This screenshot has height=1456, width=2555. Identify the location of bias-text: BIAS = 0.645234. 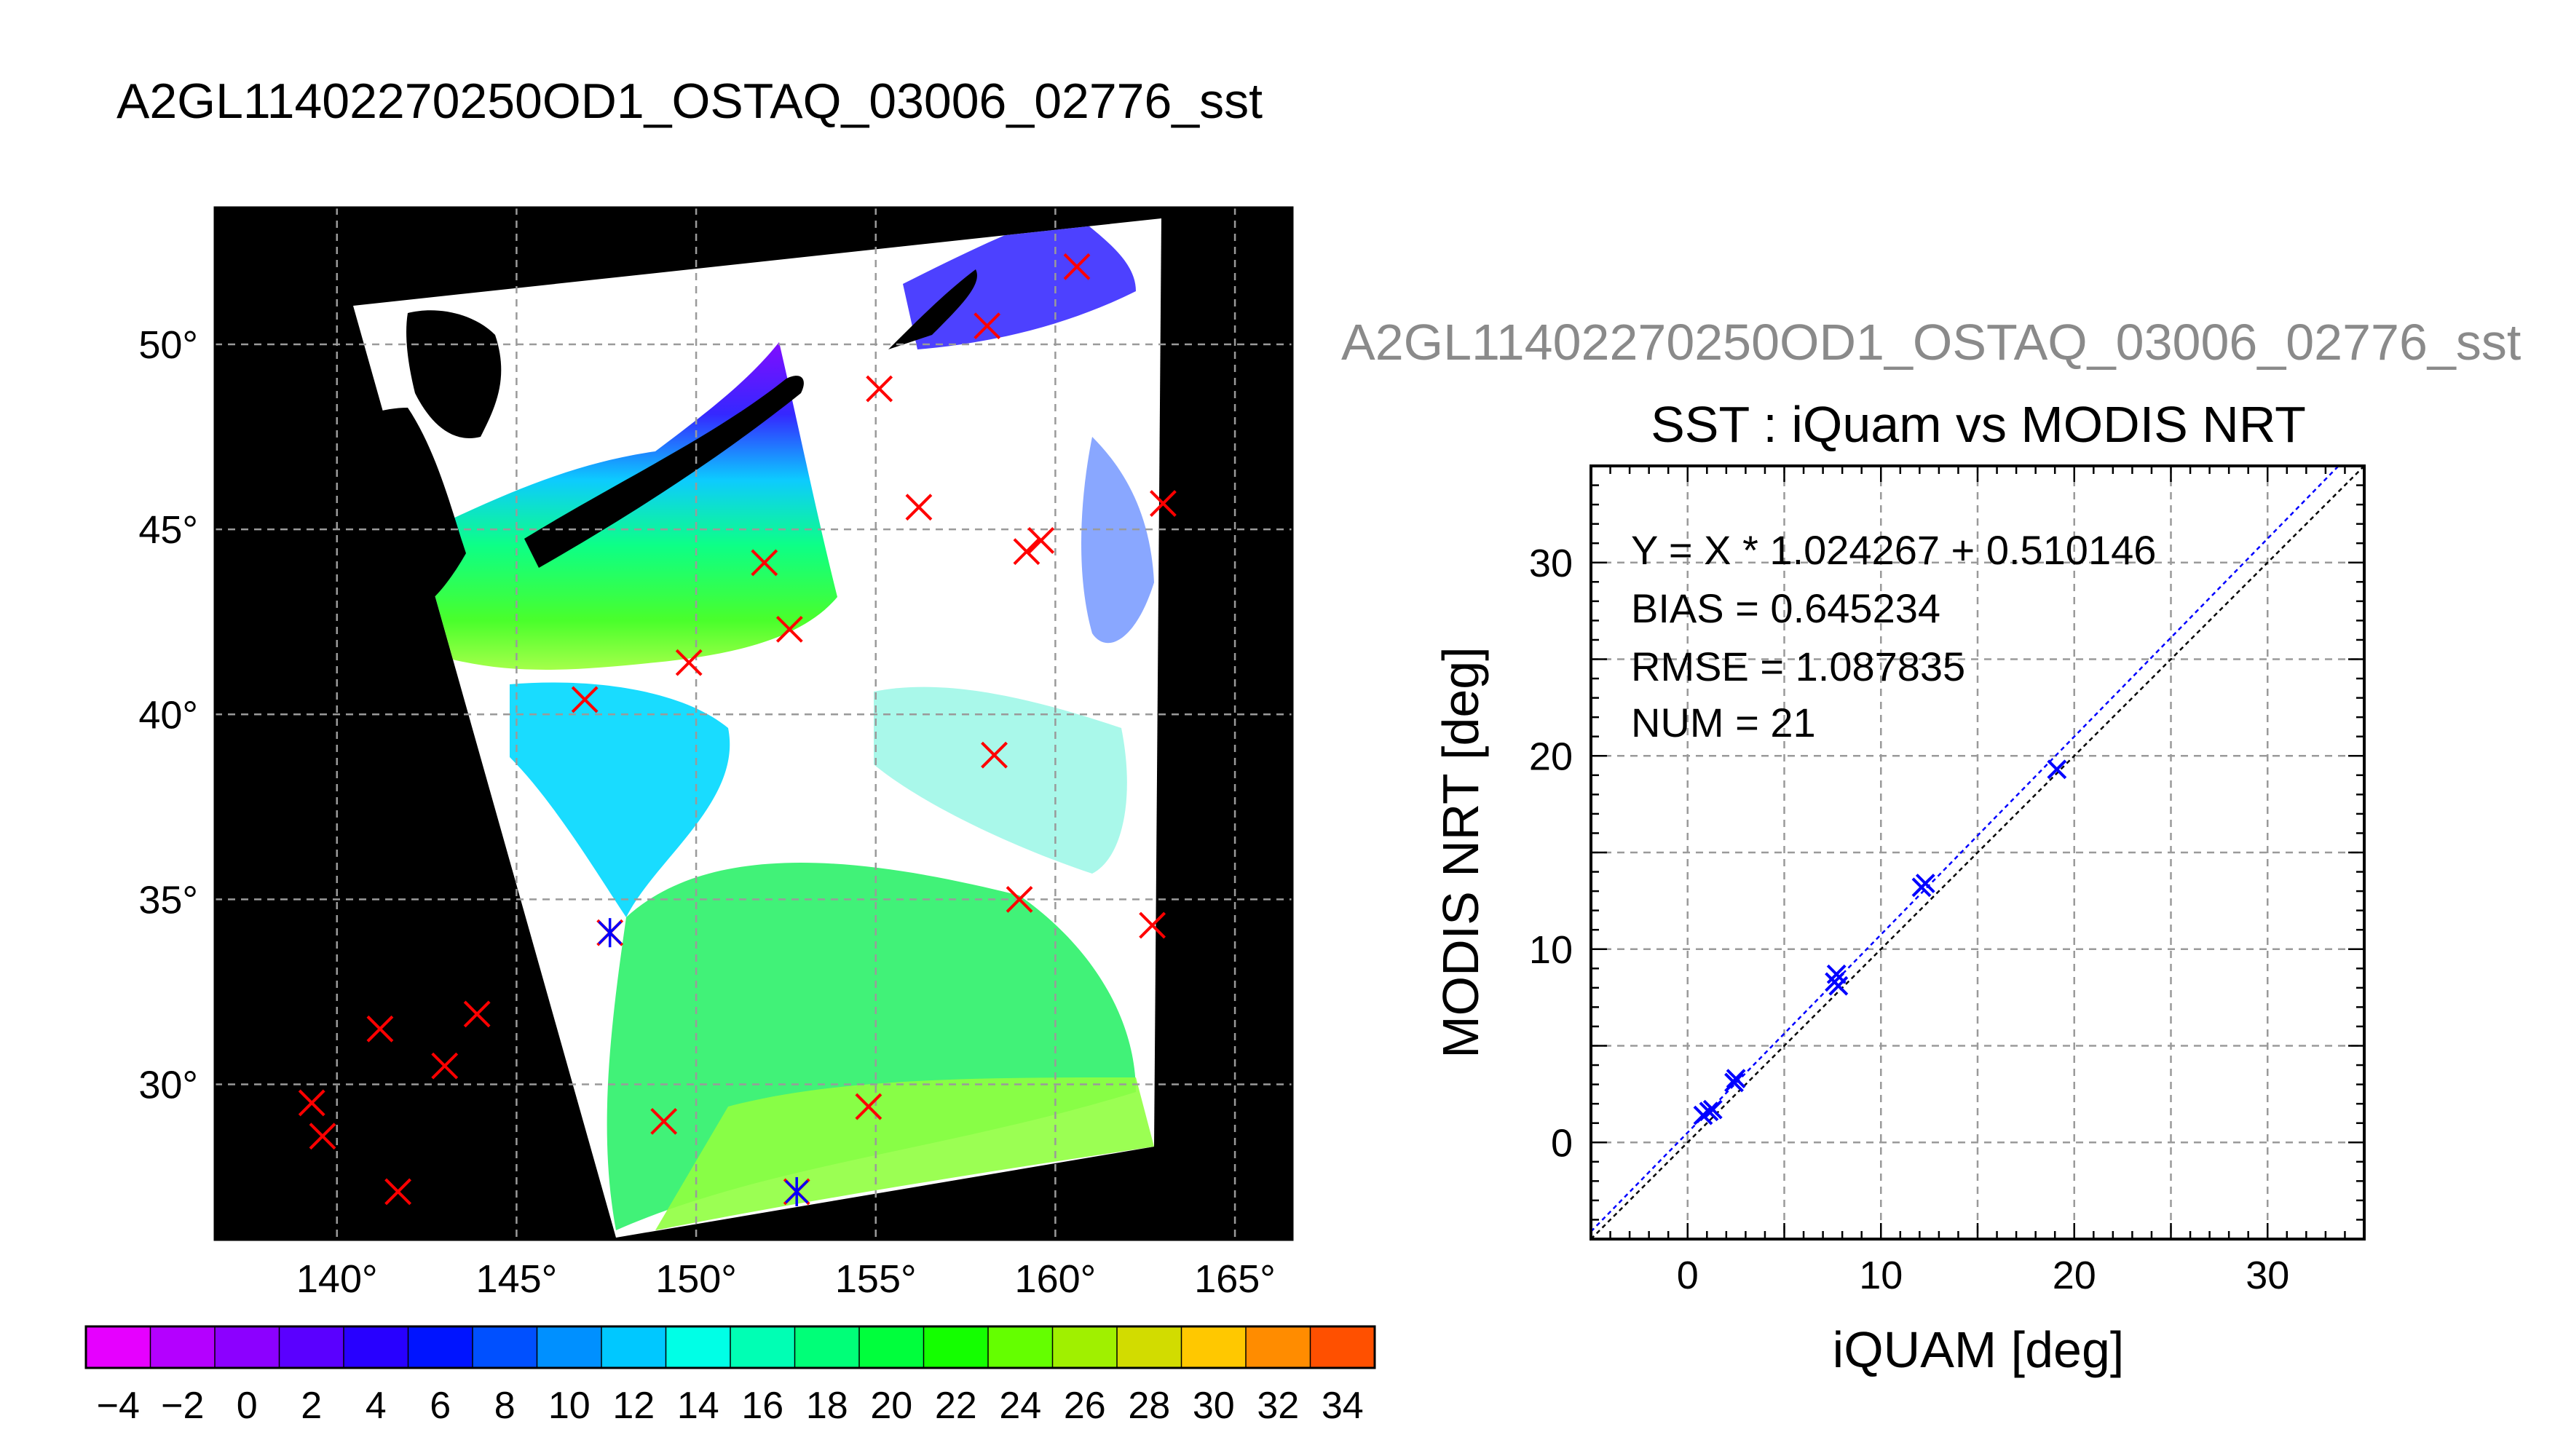
(1785, 608).